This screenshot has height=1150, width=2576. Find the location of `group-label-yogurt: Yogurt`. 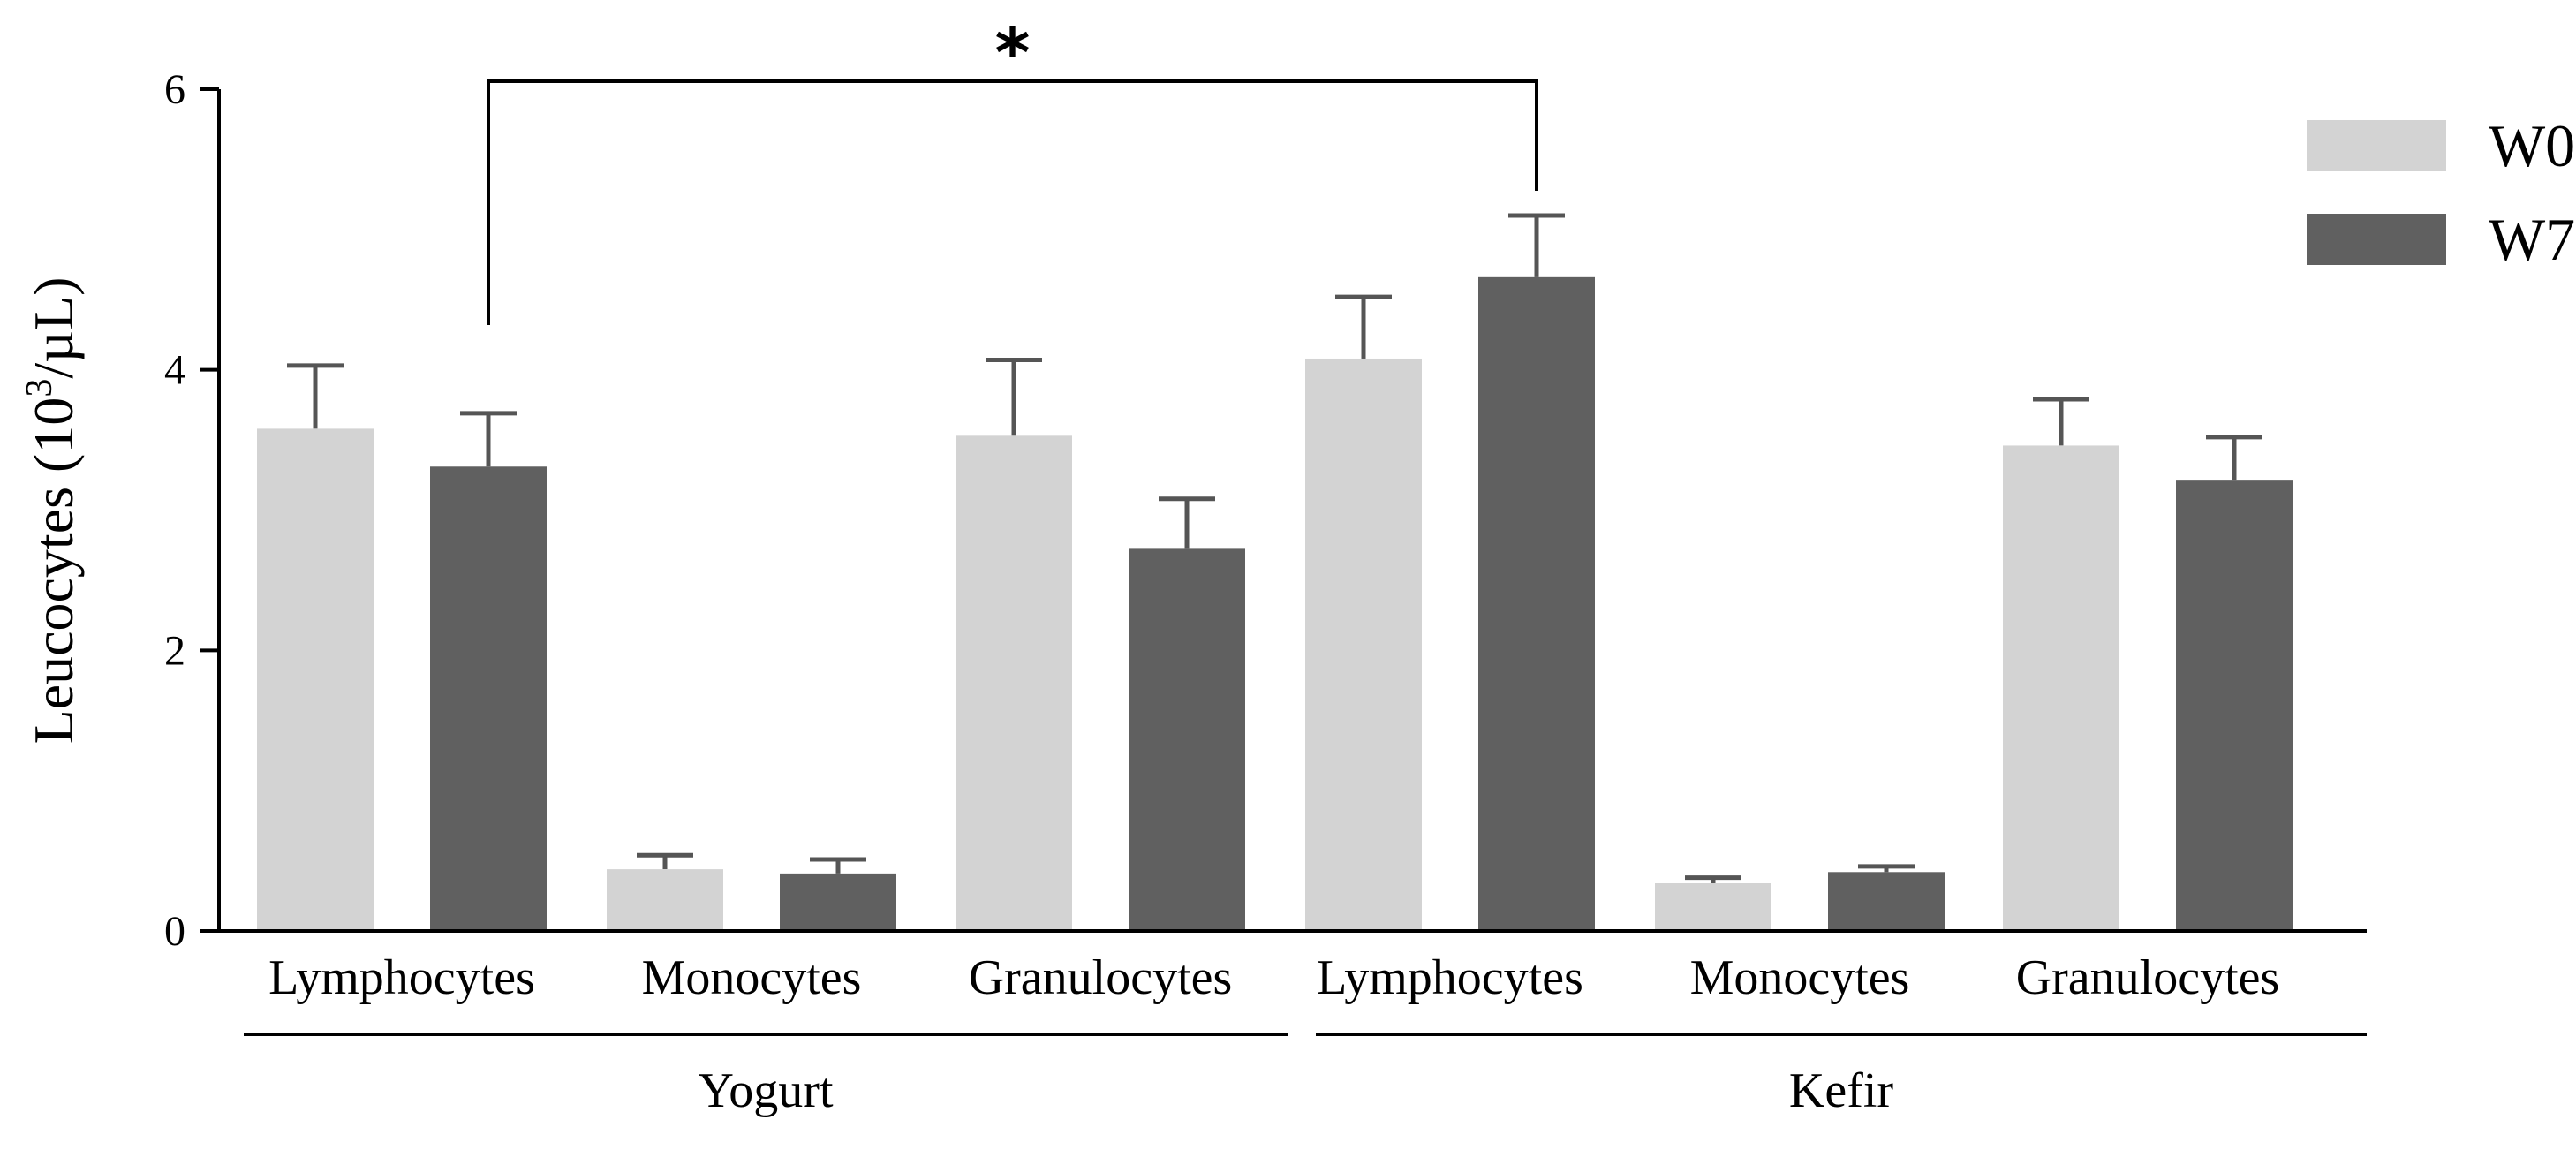

group-label-yogurt: Yogurt is located at coordinates (766, 1090).